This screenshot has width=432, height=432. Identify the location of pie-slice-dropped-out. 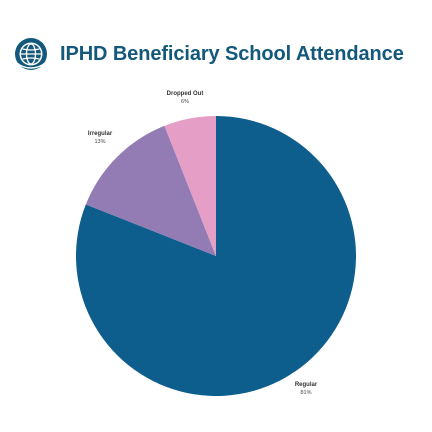
(190, 186).